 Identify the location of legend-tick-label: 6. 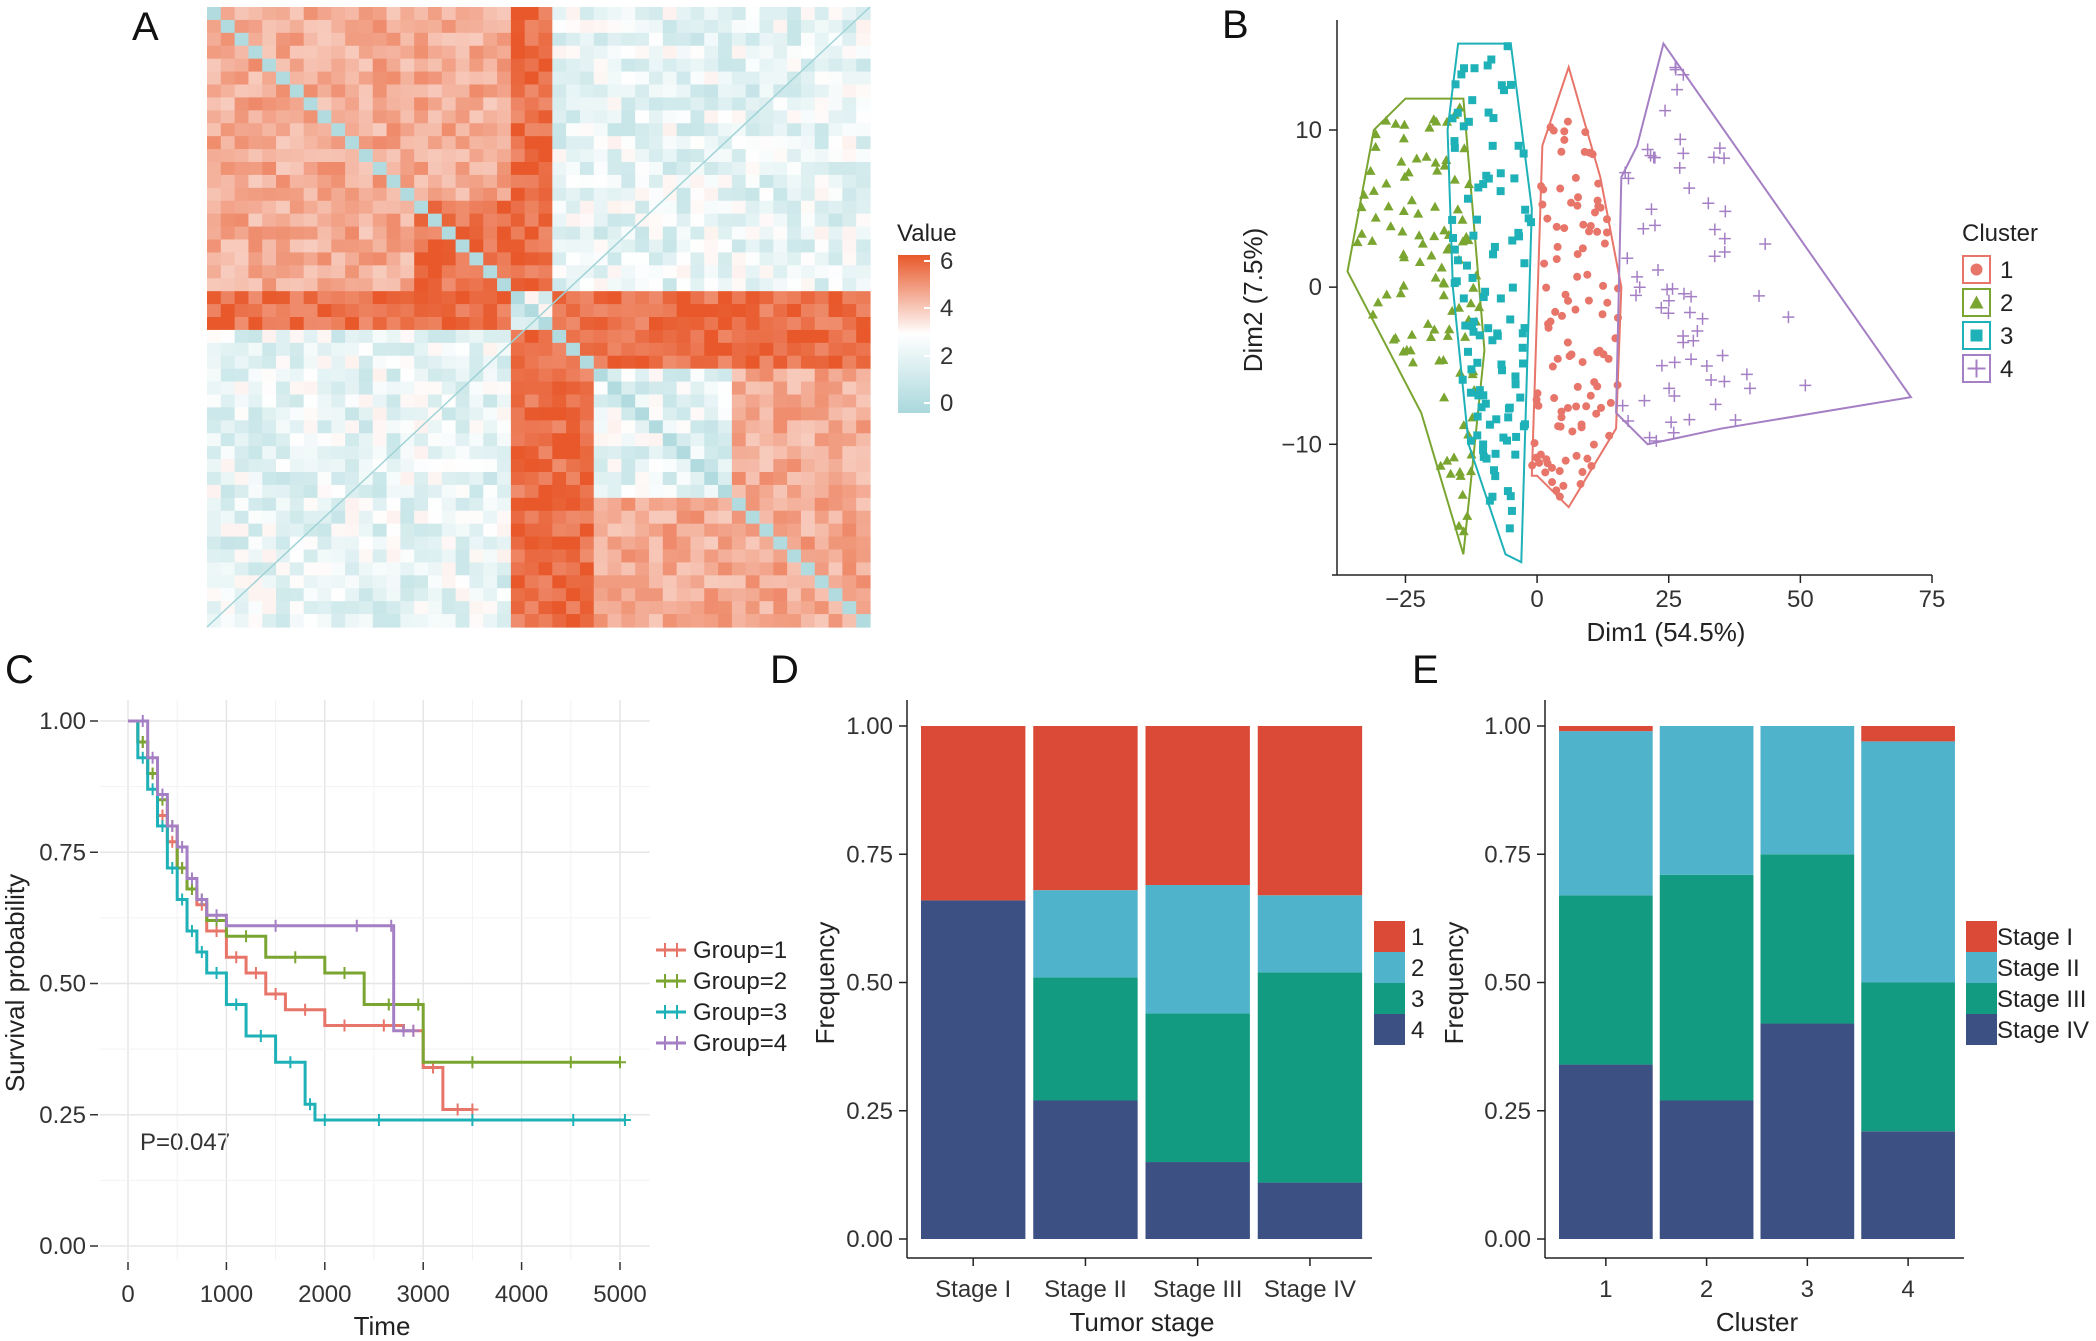
(946, 261).